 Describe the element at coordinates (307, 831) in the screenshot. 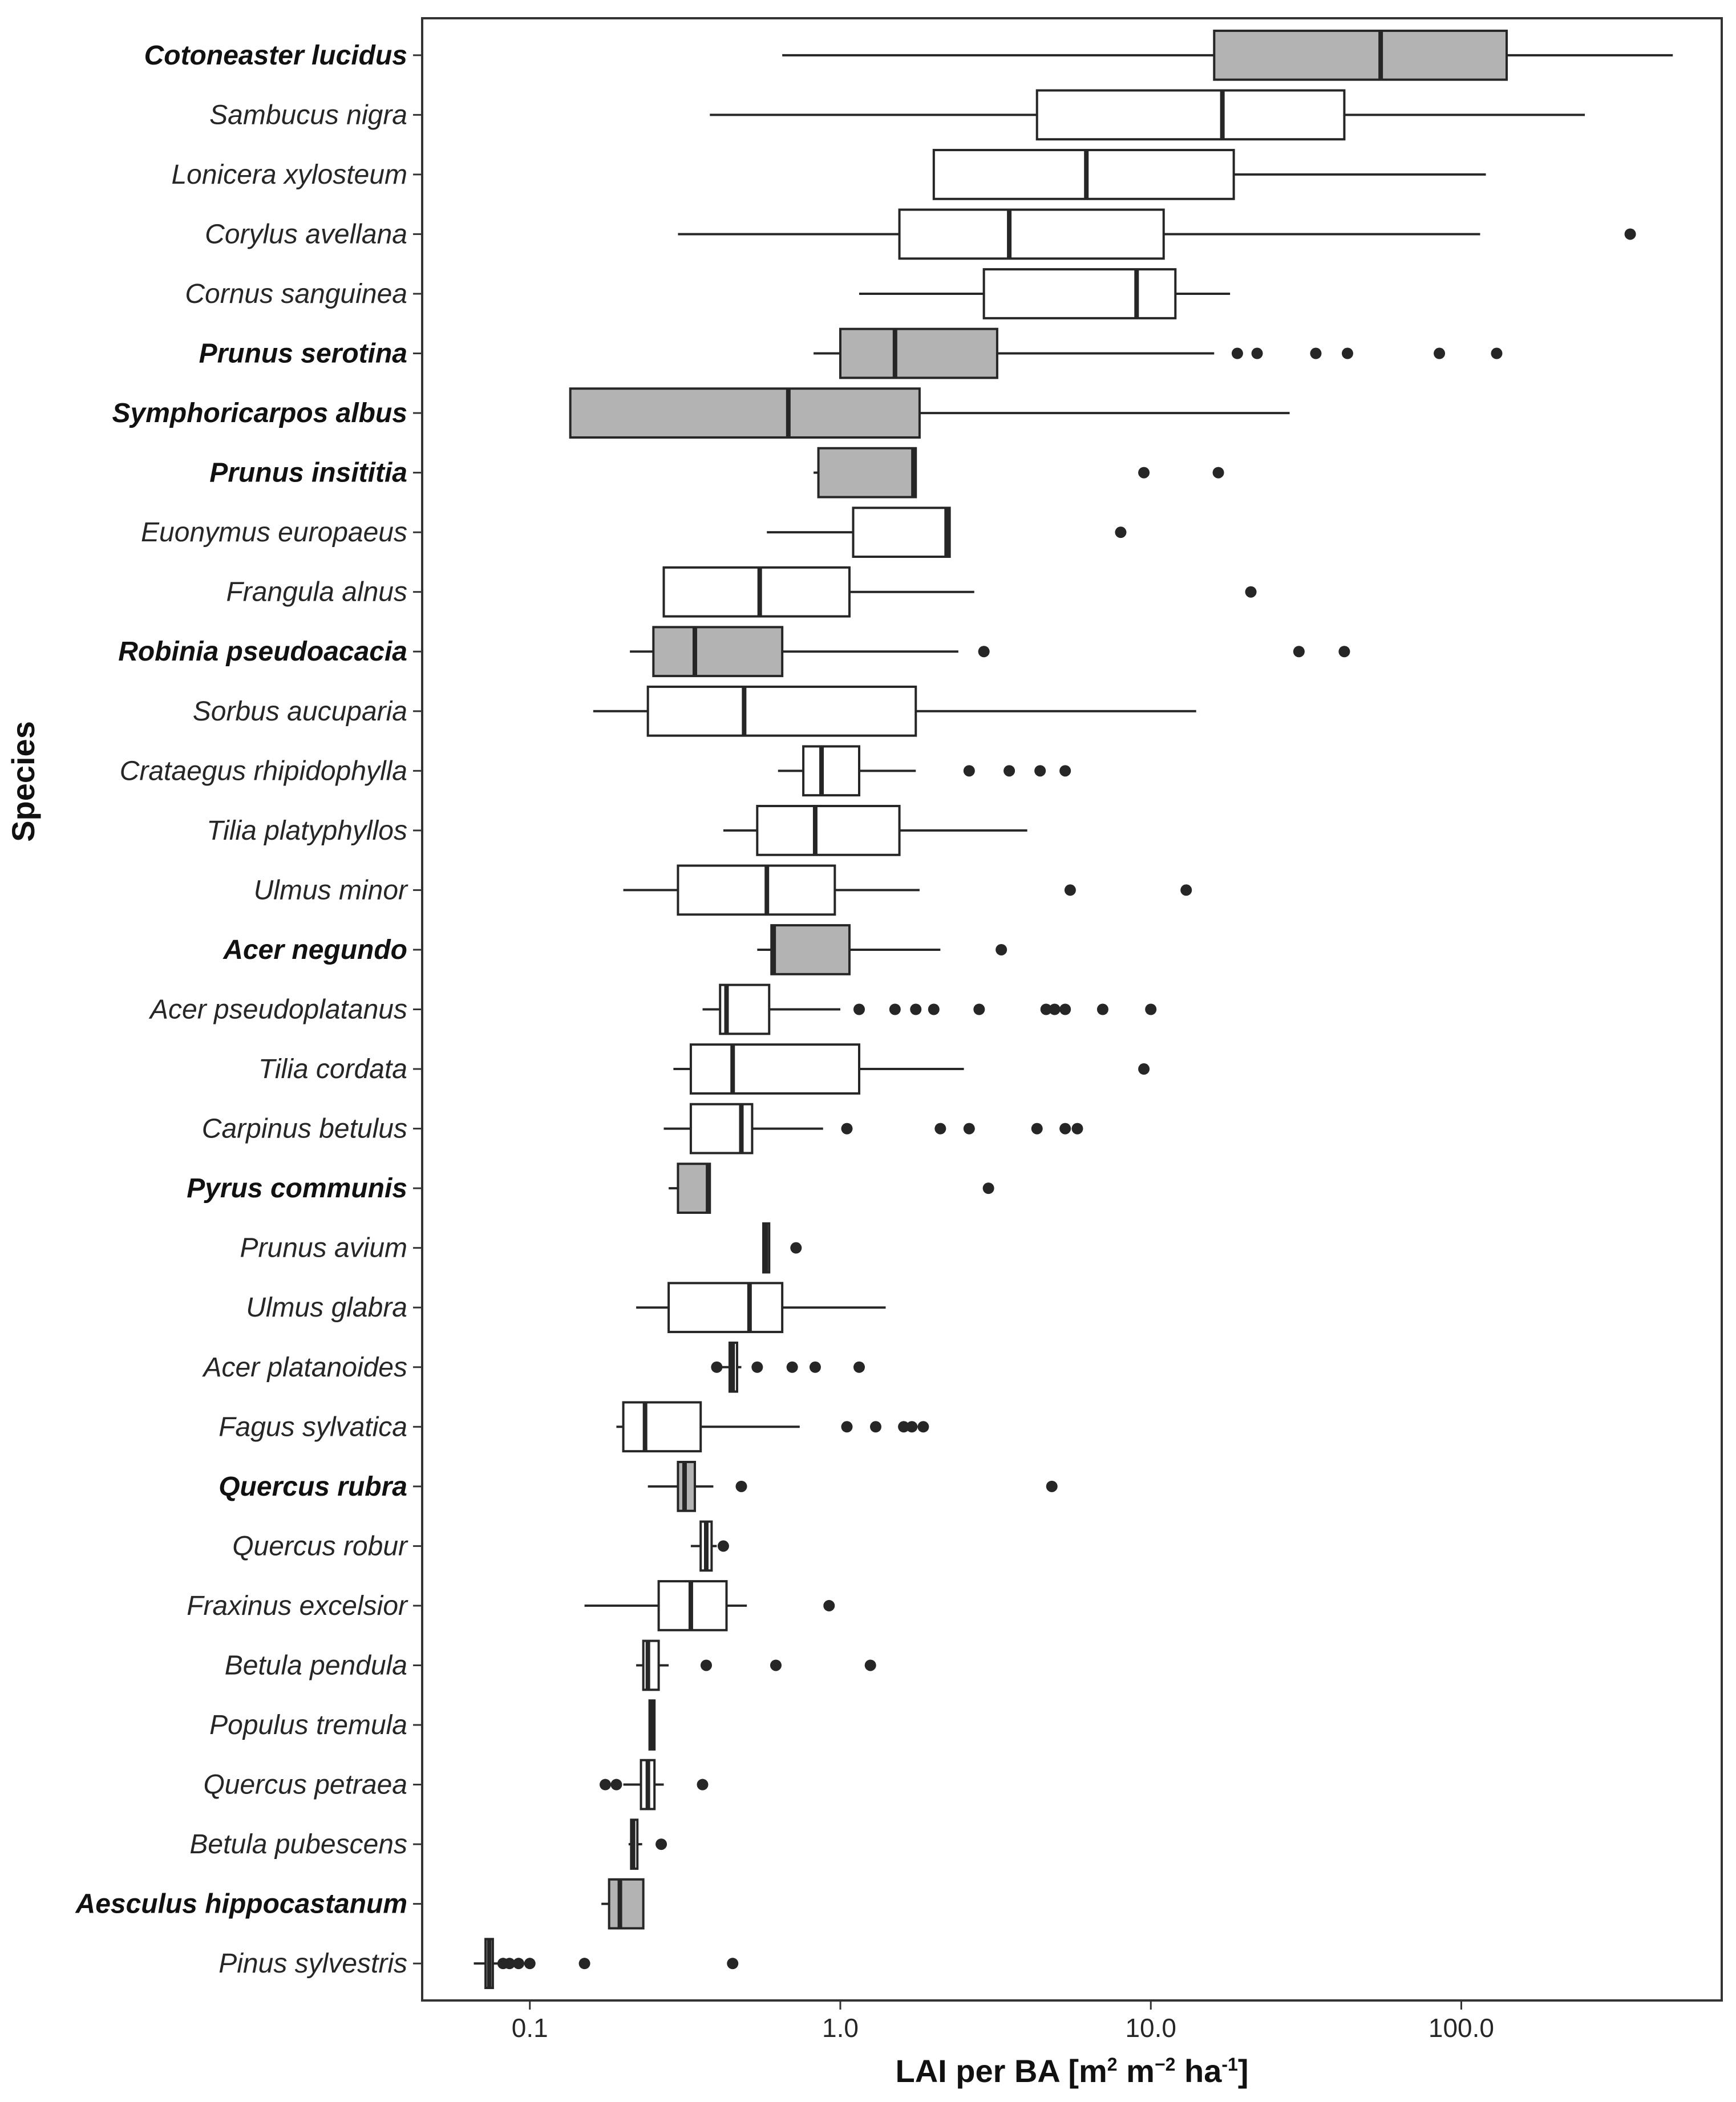

I see `species-label: Tilia platyphyllos` at that location.